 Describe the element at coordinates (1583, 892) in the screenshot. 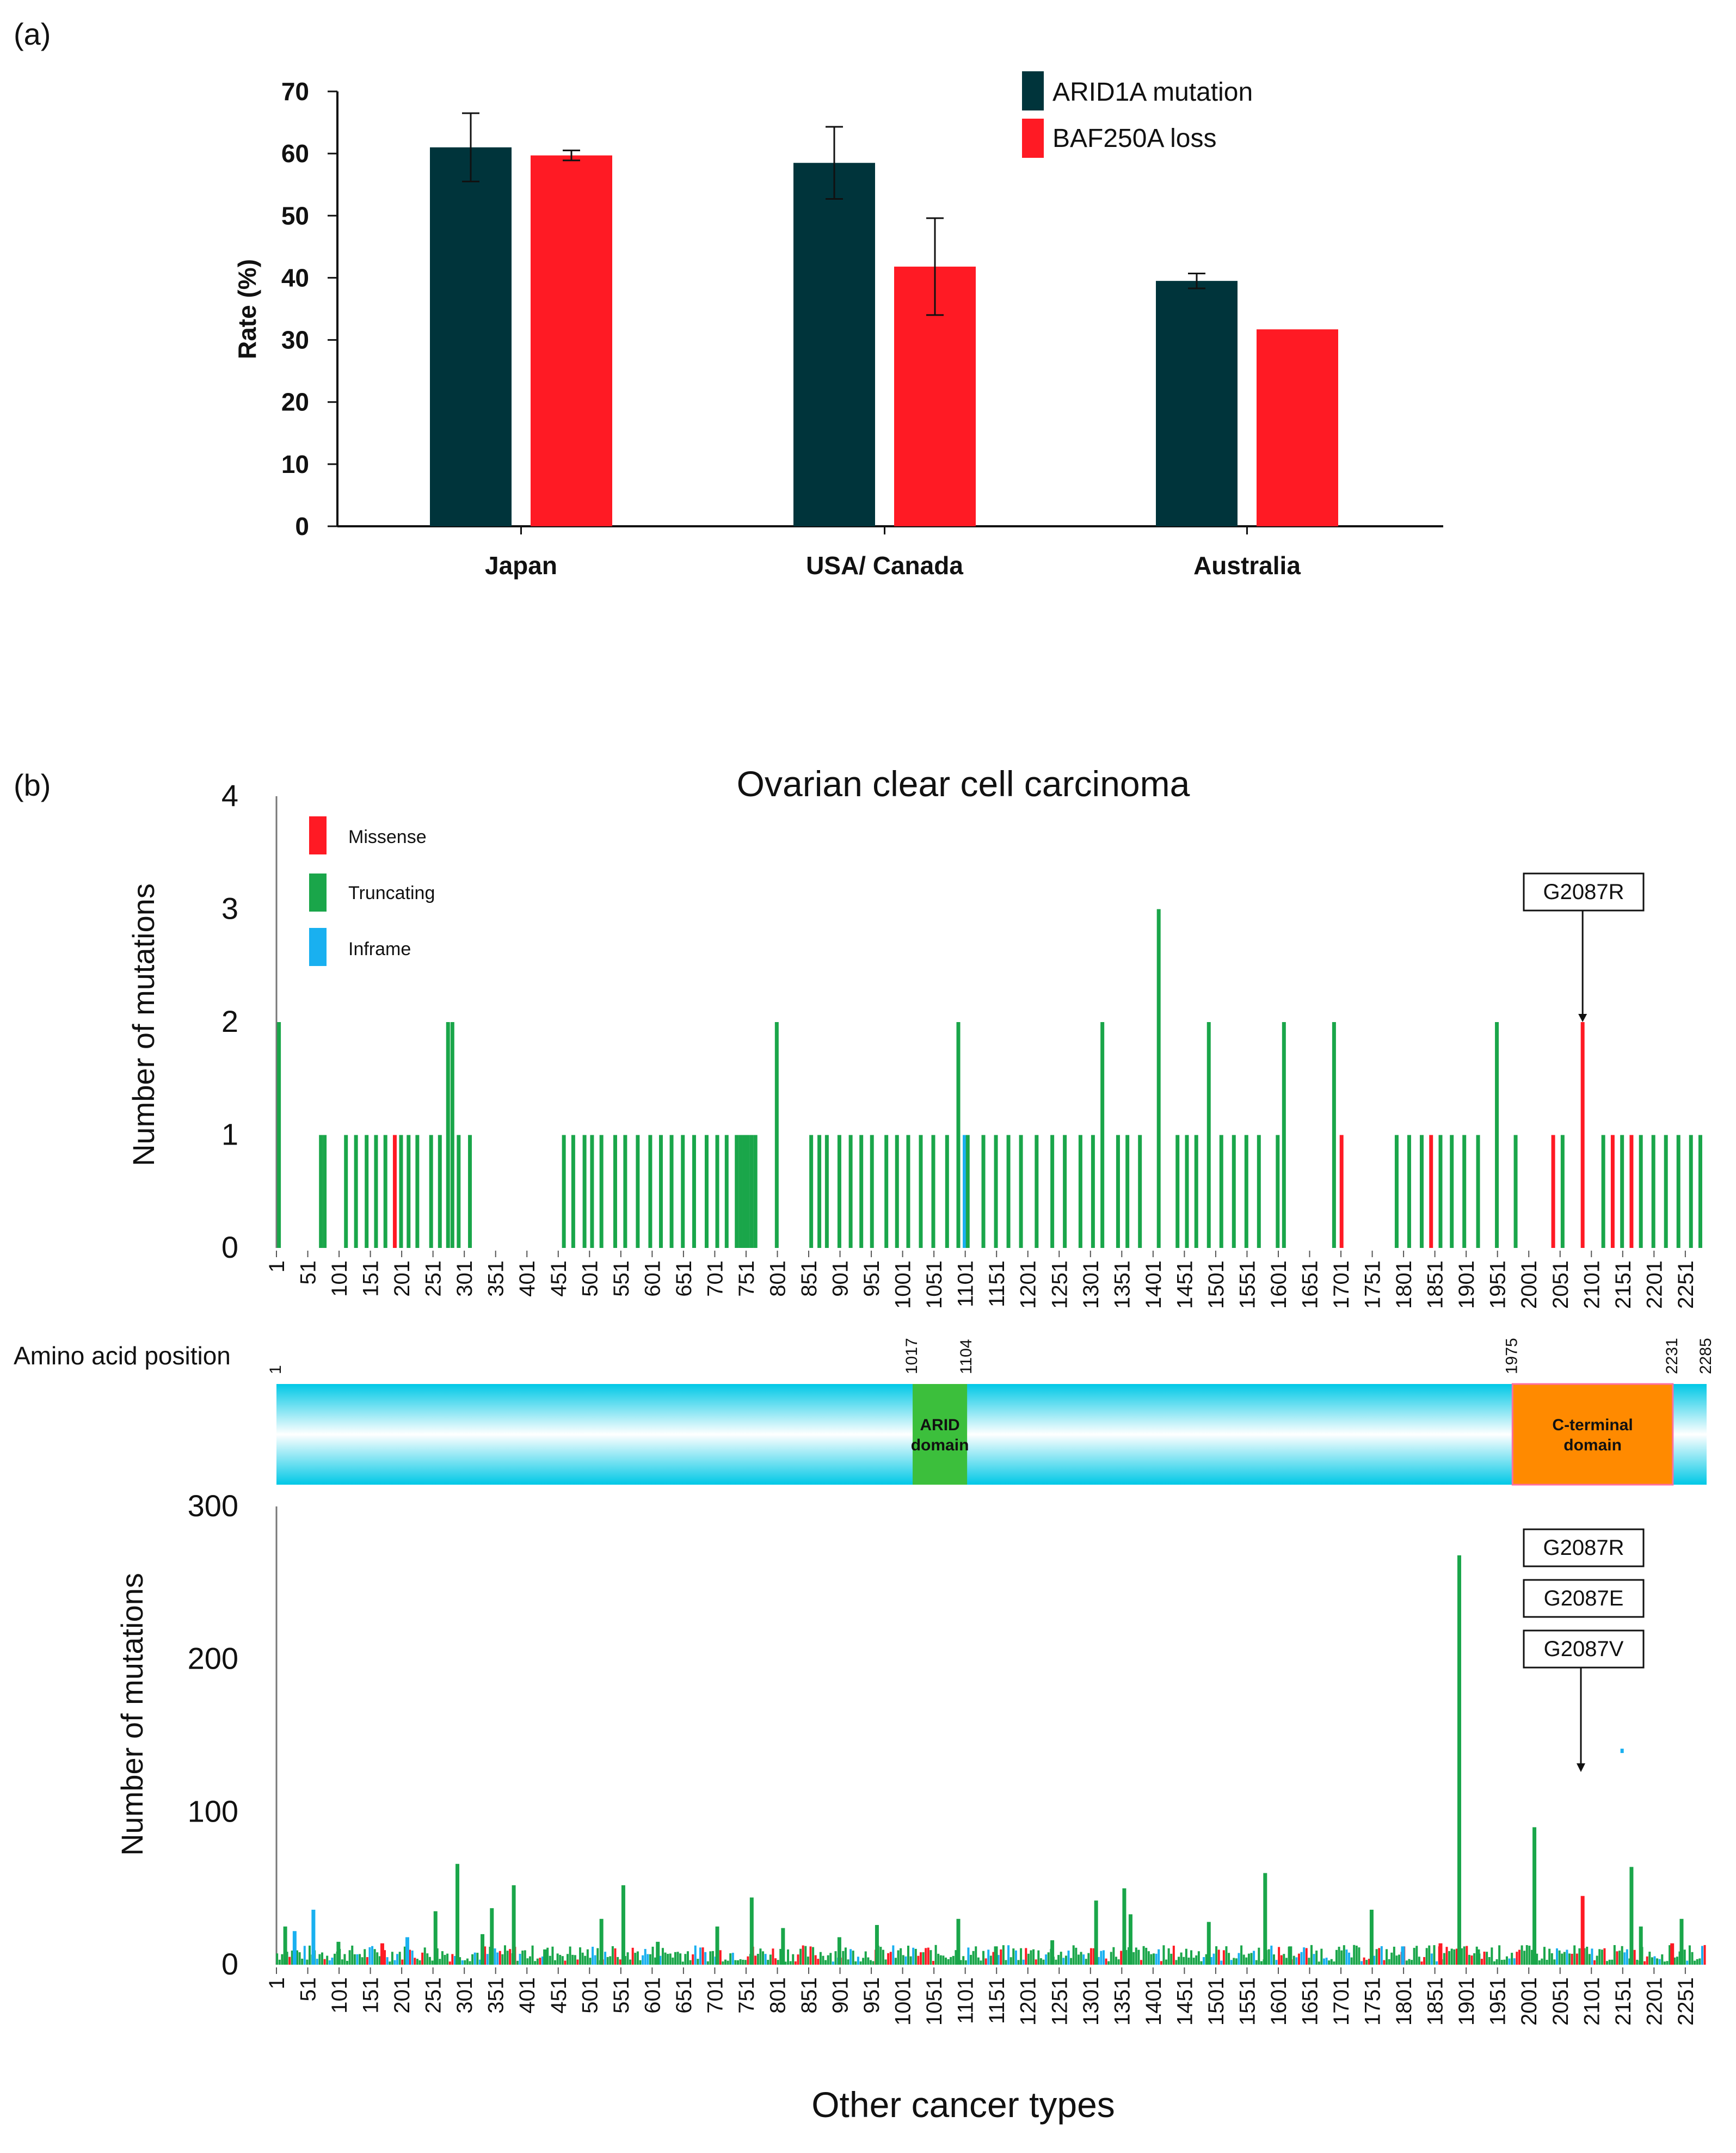

I see `annotation-label-g2087r: G2087R` at that location.